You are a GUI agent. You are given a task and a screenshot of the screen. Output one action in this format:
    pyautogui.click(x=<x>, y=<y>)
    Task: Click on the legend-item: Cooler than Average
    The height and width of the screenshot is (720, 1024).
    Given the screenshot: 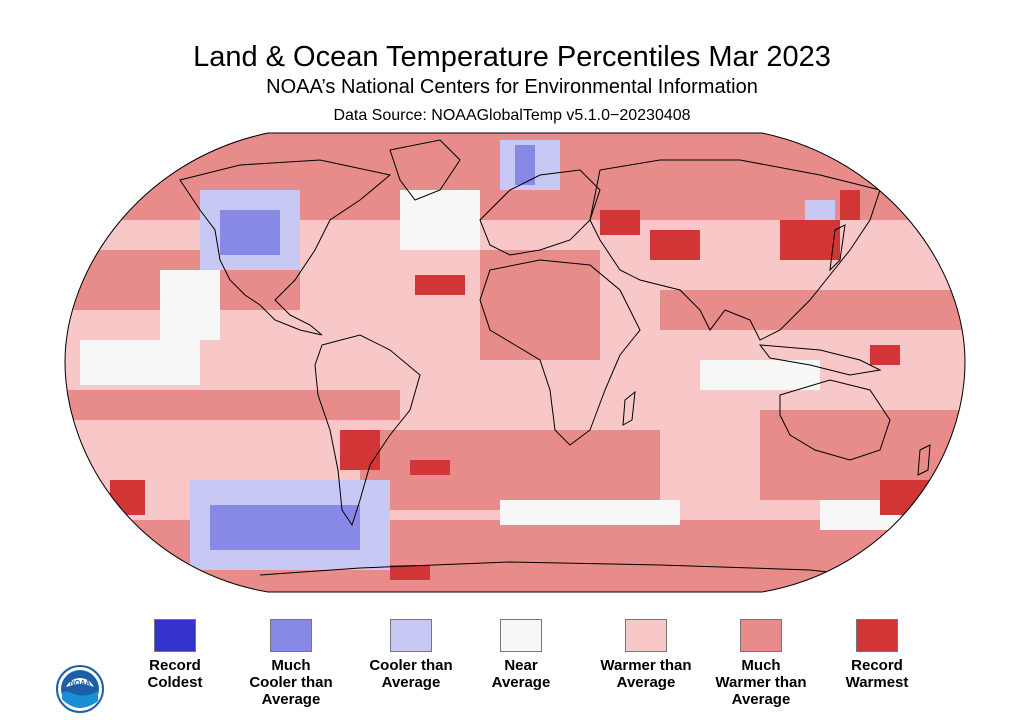 What is the action you would take?
    pyautogui.click(x=411, y=655)
    